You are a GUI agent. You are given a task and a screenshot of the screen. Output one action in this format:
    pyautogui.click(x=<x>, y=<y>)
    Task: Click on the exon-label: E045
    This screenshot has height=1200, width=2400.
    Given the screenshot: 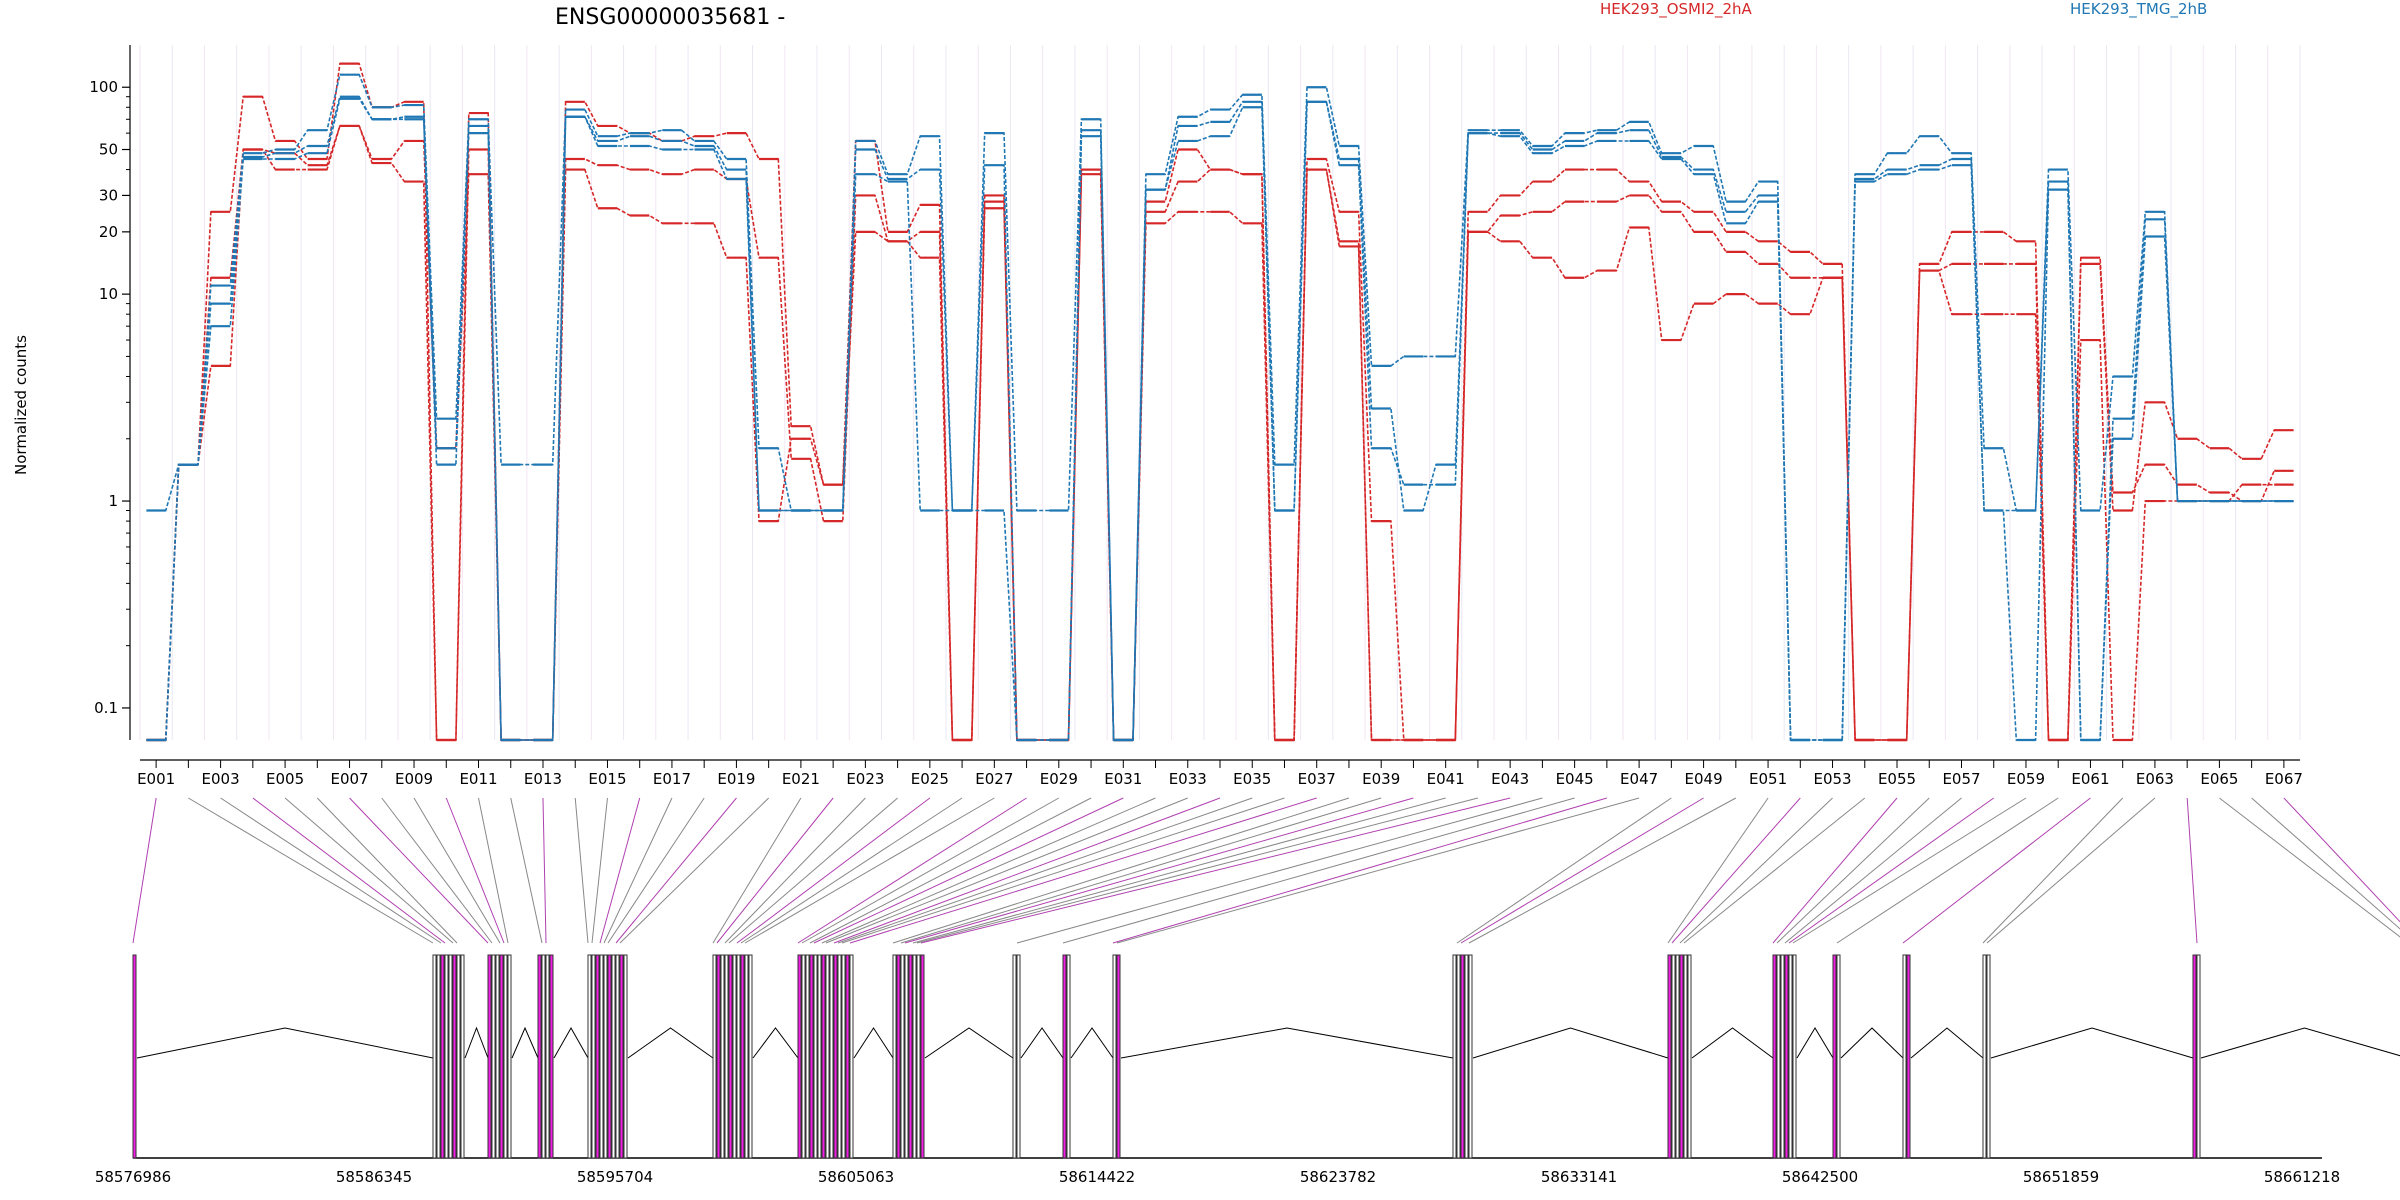 What is the action you would take?
    pyautogui.click(x=1575, y=779)
    